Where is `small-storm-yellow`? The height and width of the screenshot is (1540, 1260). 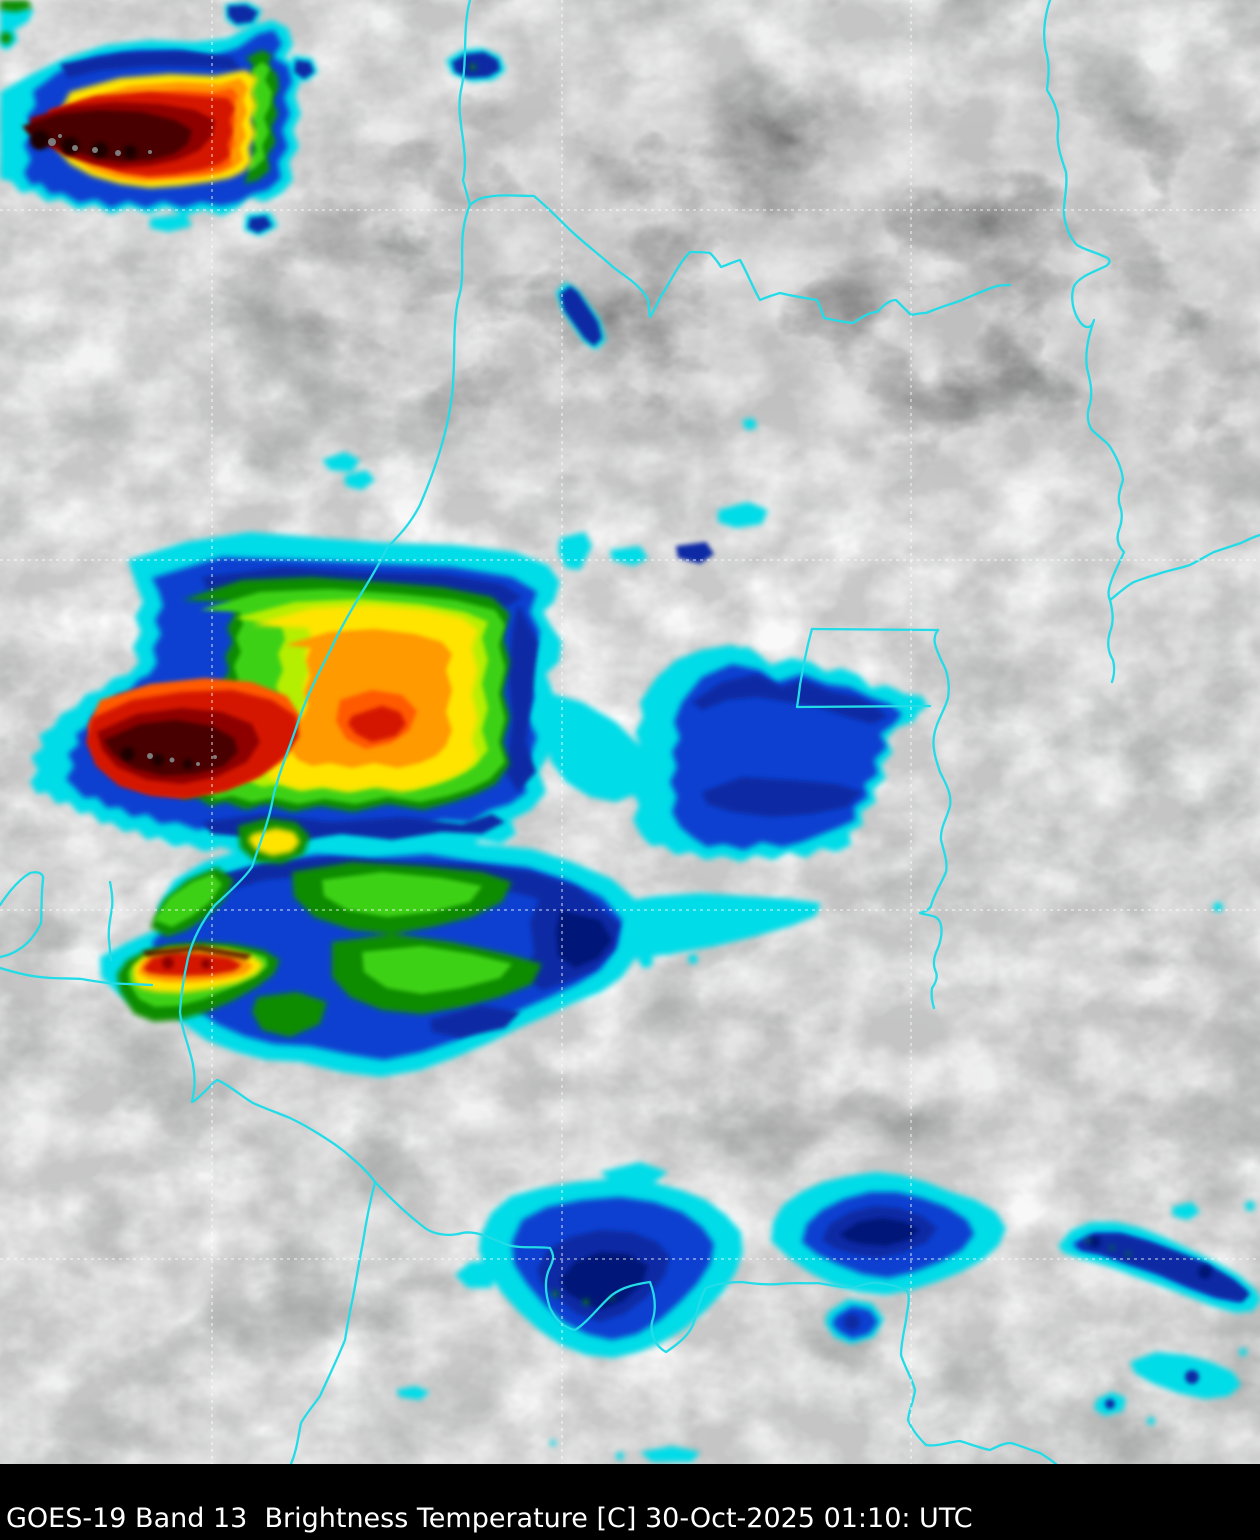
small-storm-yellow is located at coordinates (274, 842).